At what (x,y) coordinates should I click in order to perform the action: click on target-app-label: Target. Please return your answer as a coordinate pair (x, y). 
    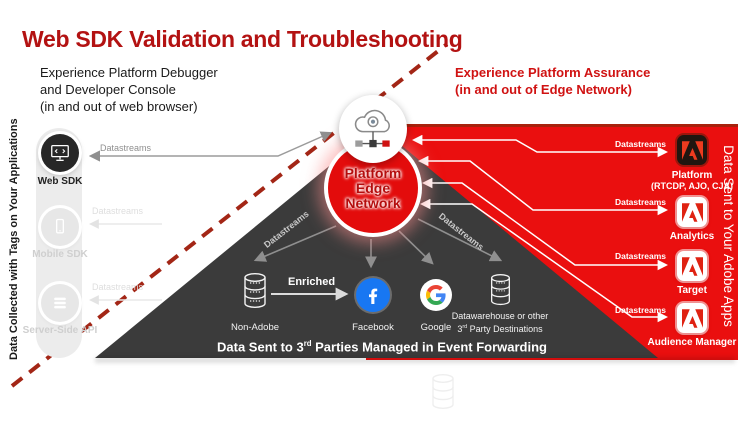
    Looking at the image, I should click on (692, 290).